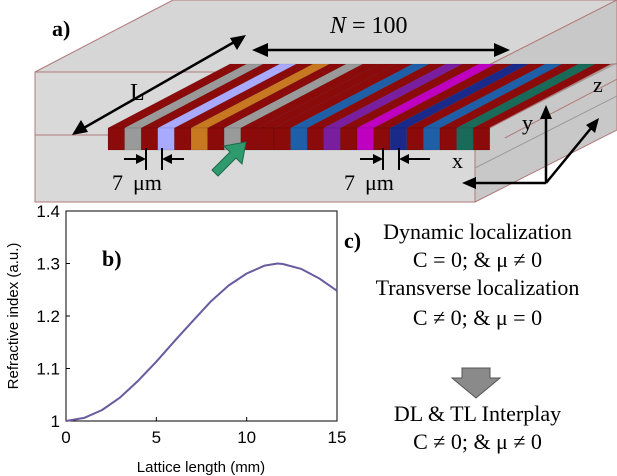 This screenshot has height=476, width=617. What do you see at coordinates (13, 316) in the screenshot?
I see `y-axis-label: Refractive index (a.u.)` at bounding box center [13, 316].